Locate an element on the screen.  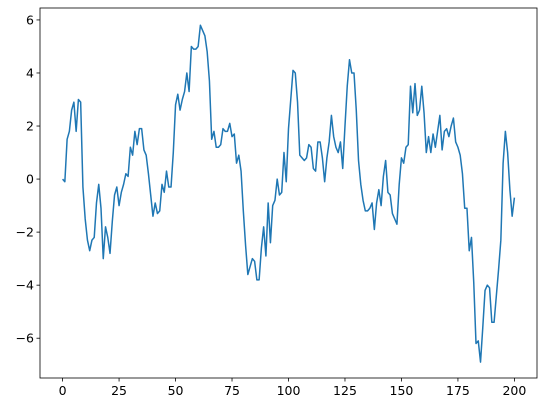
y-tick-label: 4 is located at coordinates (30, 72).